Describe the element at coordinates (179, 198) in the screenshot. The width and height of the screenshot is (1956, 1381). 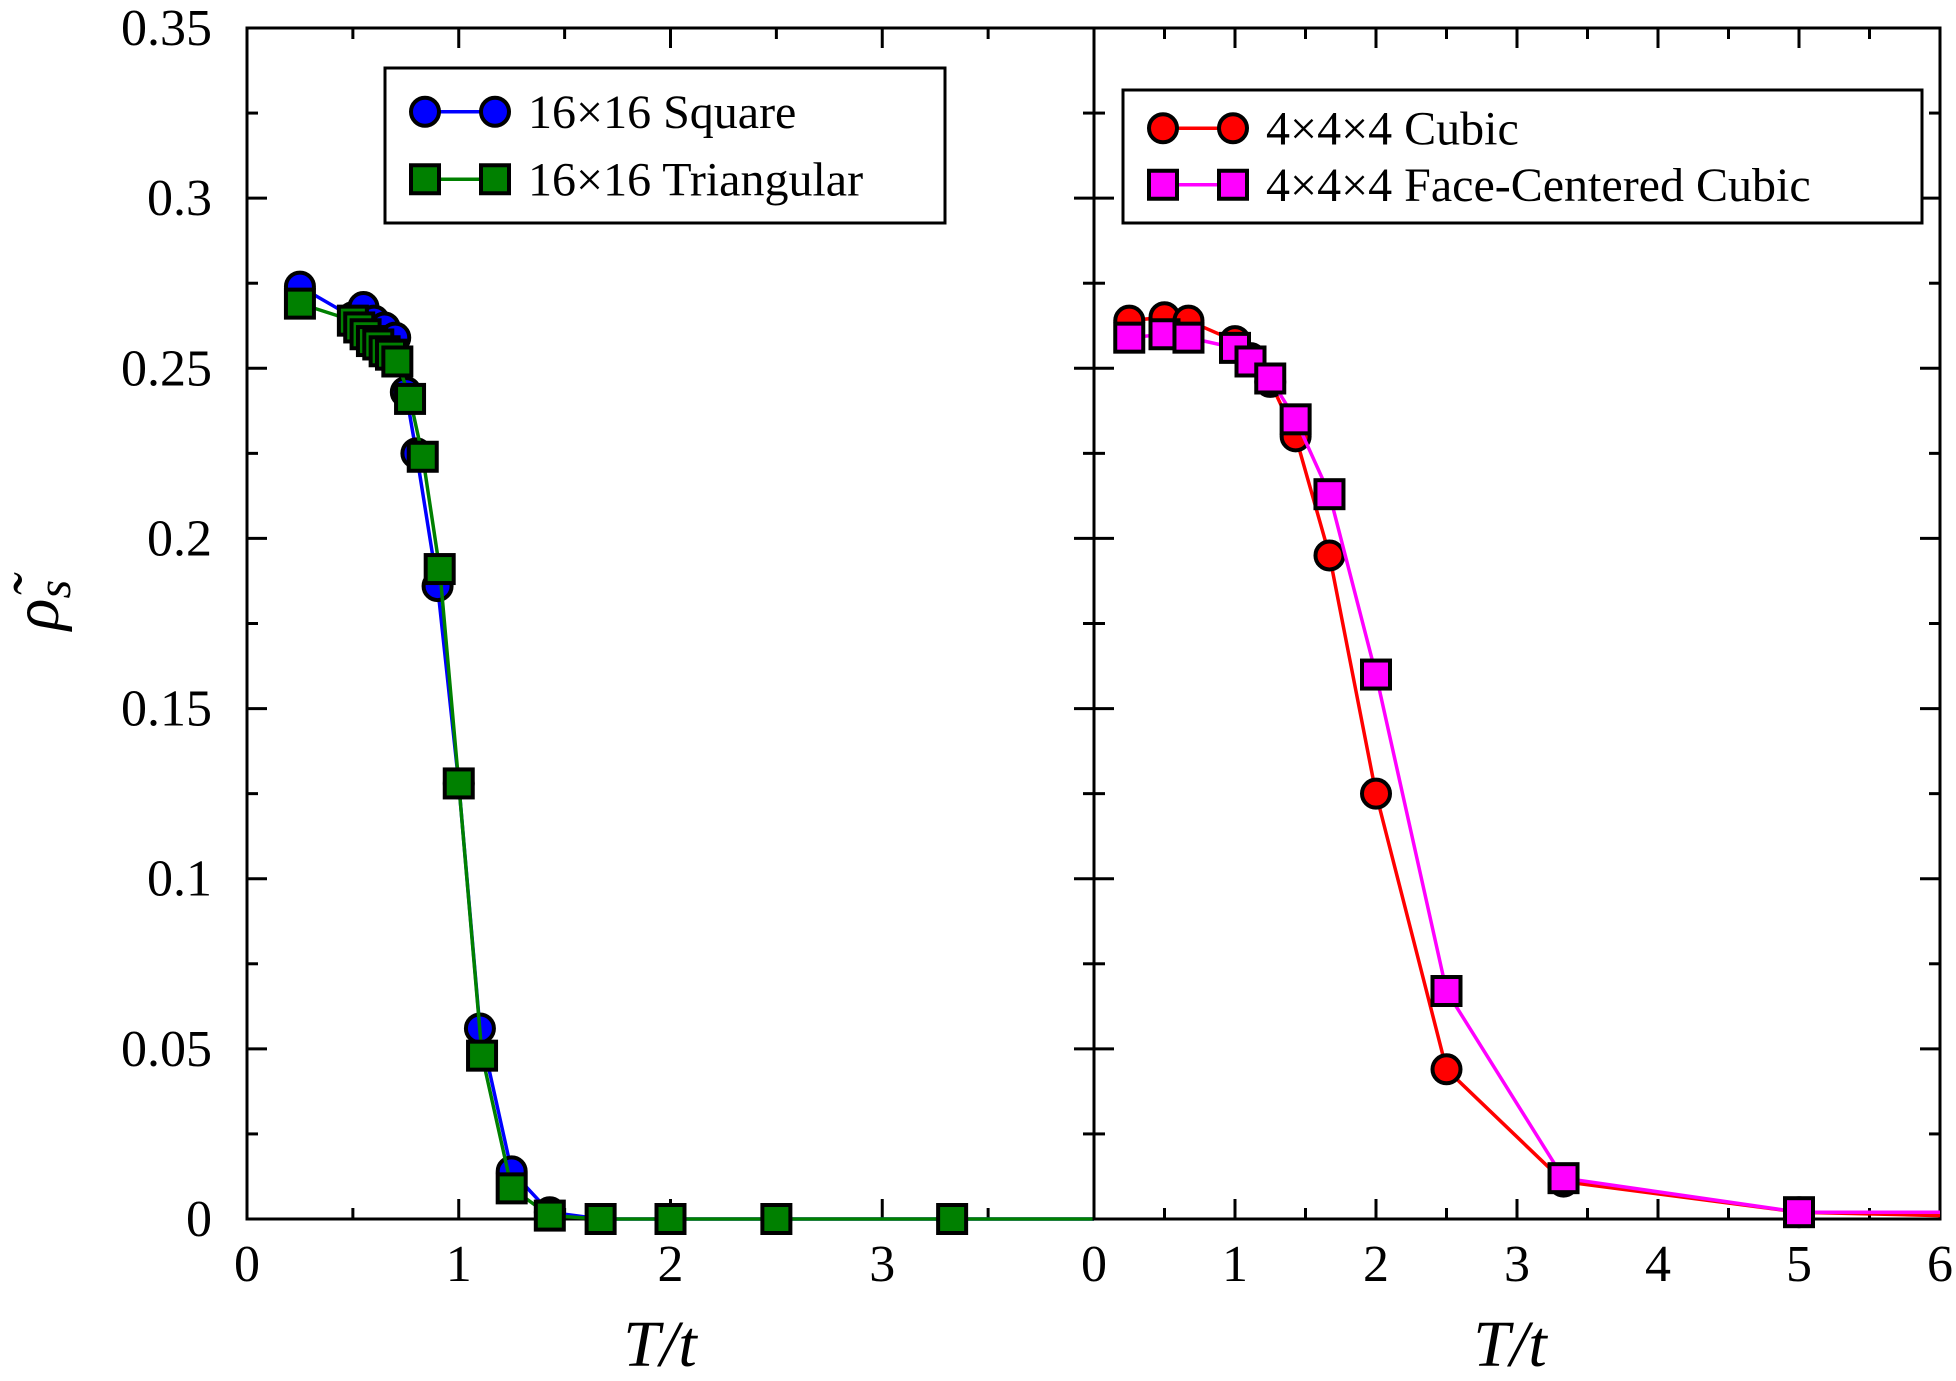
I see `y-tick-label: 0.3` at that location.